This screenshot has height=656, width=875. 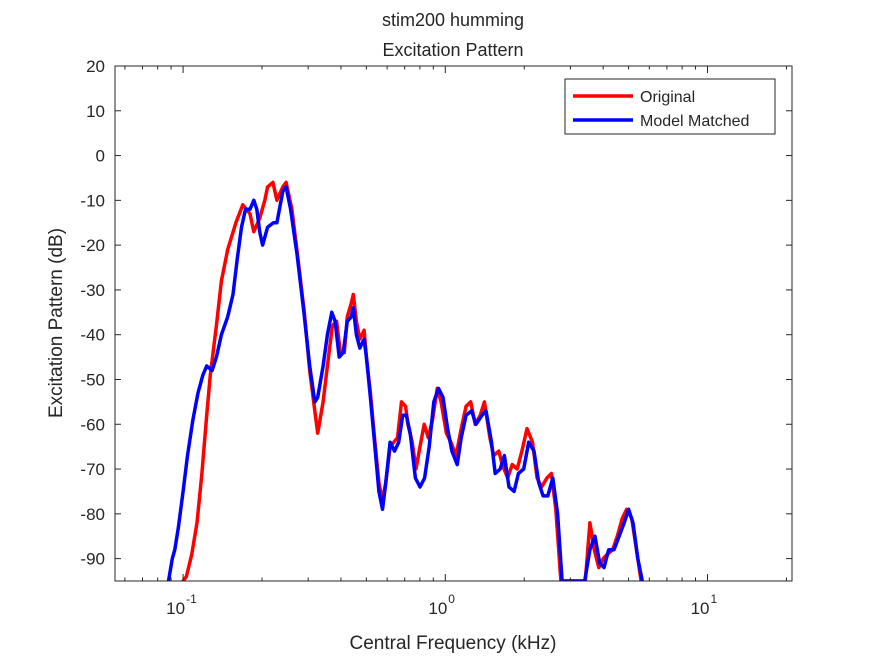 I want to click on y-tick-label: -90, so click(x=92, y=559).